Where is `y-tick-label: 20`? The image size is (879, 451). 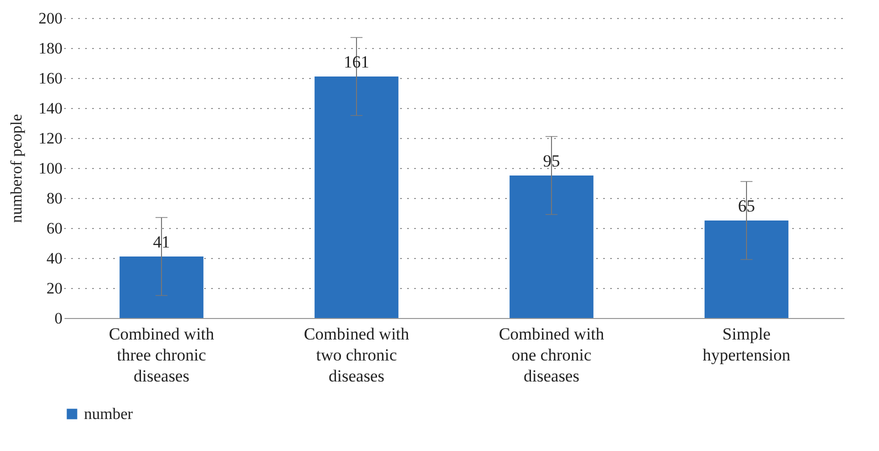
y-tick-label: 20 is located at coordinates (54, 289).